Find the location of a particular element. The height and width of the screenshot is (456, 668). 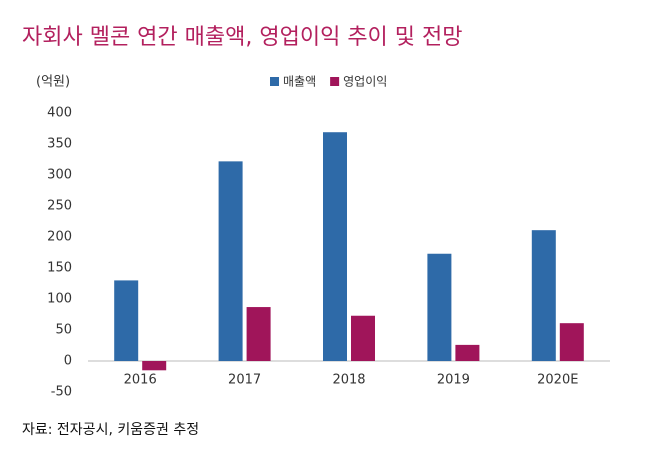

y-tick-label: 150 is located at coordinates (59, 268).